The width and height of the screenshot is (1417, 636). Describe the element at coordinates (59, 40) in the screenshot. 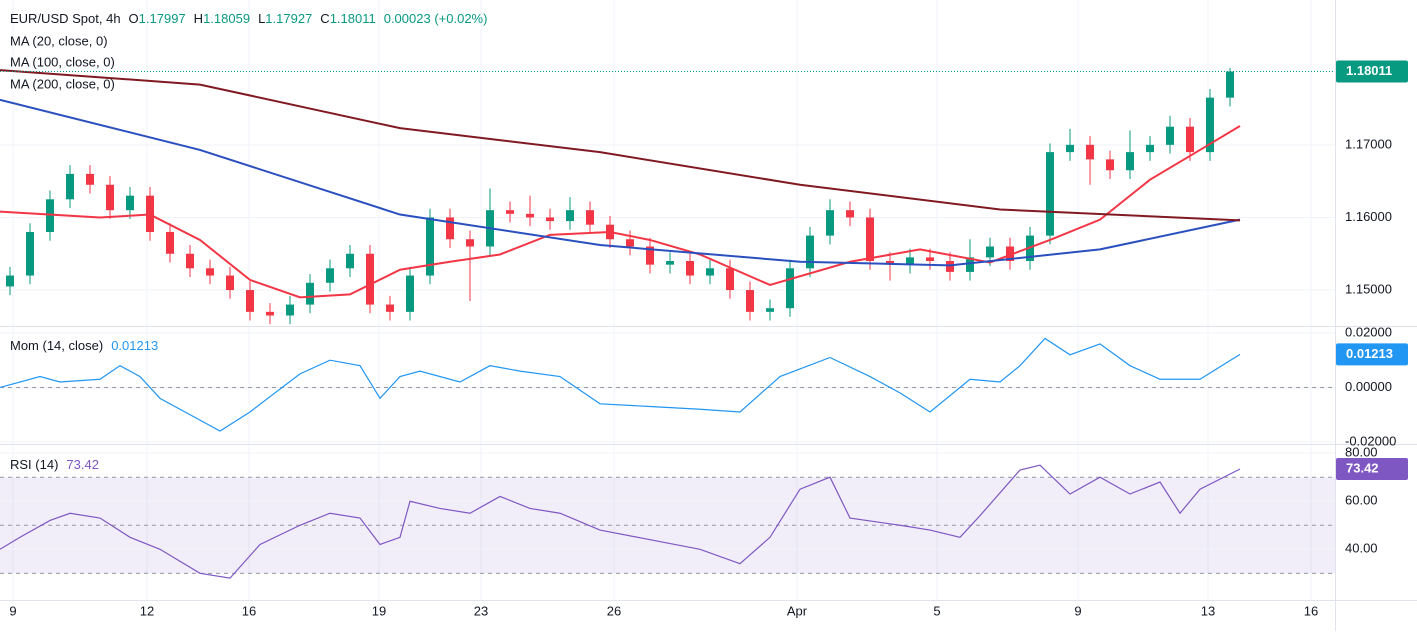

I see `legend-entry: MA (20, close, 0)` at that location.